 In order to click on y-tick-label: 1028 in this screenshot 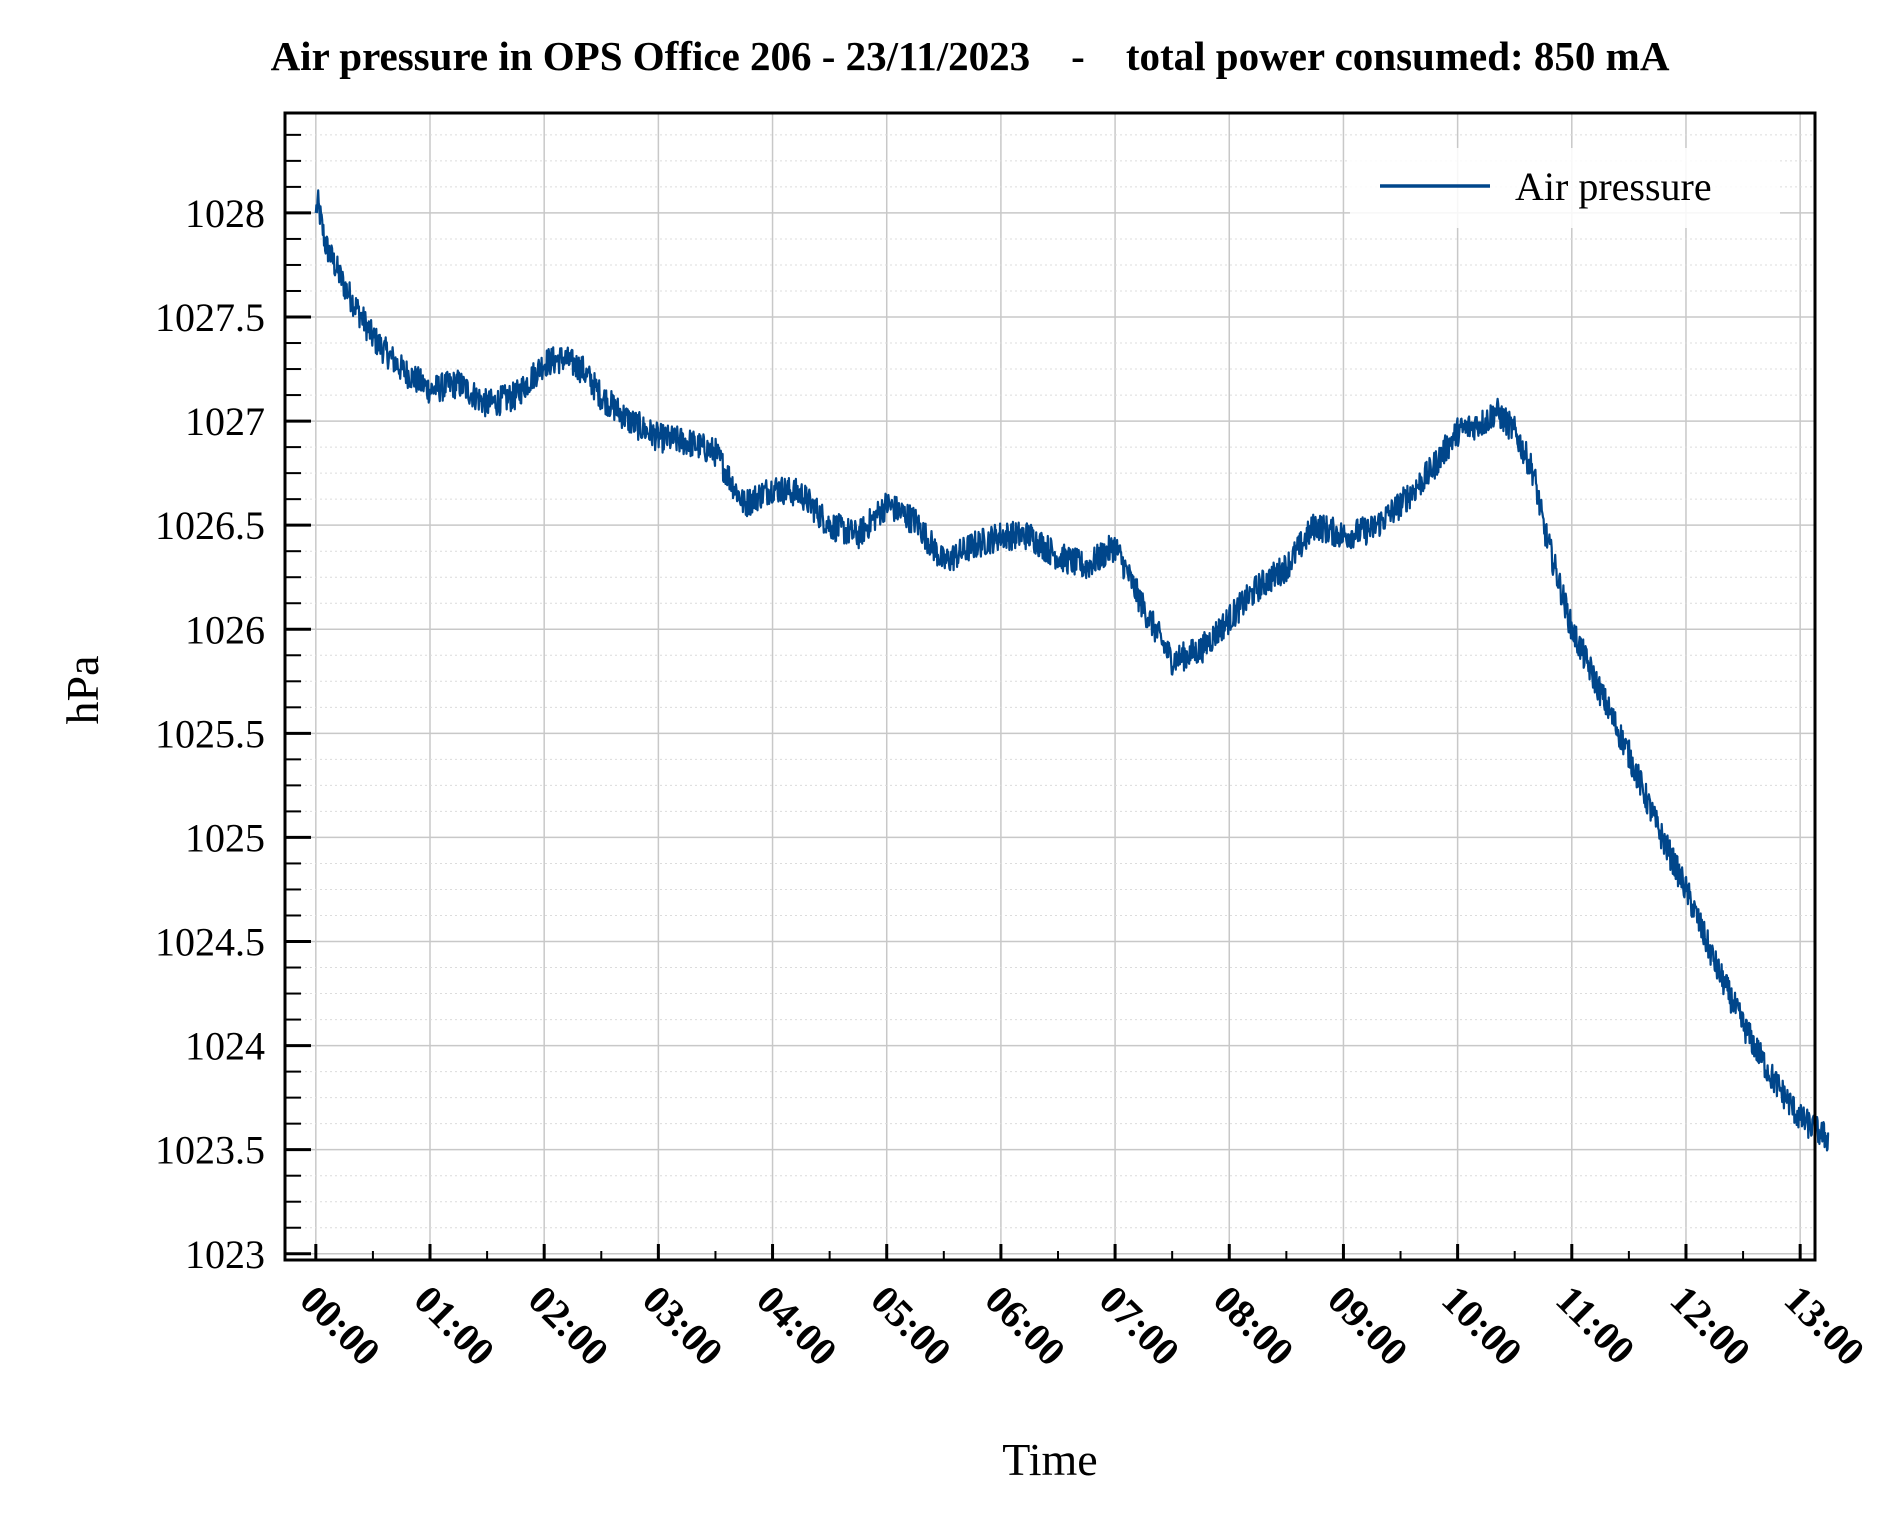, I will do `click(225, 213)`.